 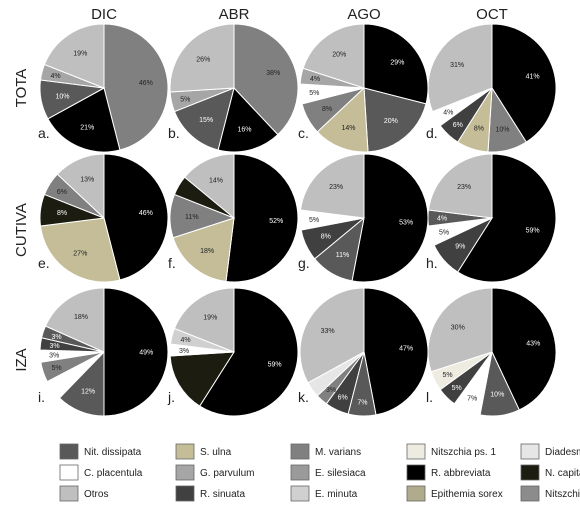 I want to click on legend-item-otros: Otros, so click(x=83, y=493).